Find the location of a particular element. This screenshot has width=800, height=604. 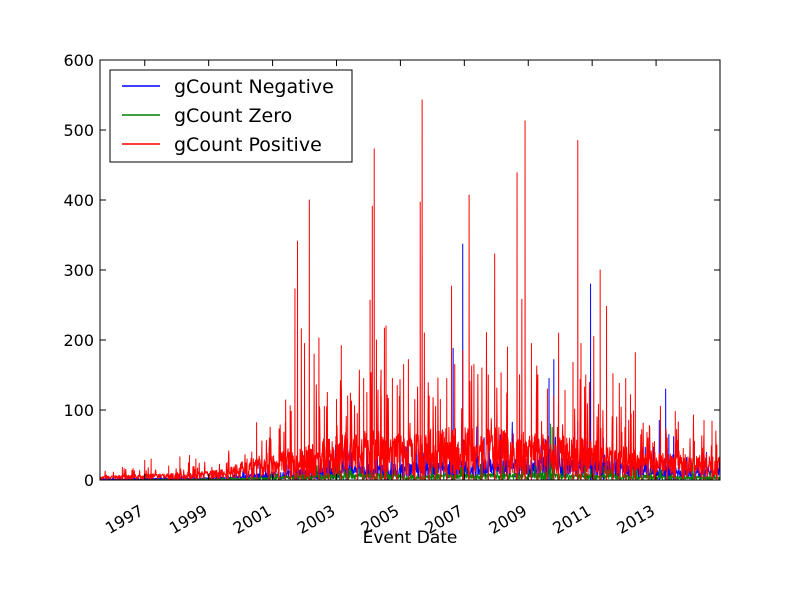

y-tick-label-500: 500 is located at coordinates (78, 130).